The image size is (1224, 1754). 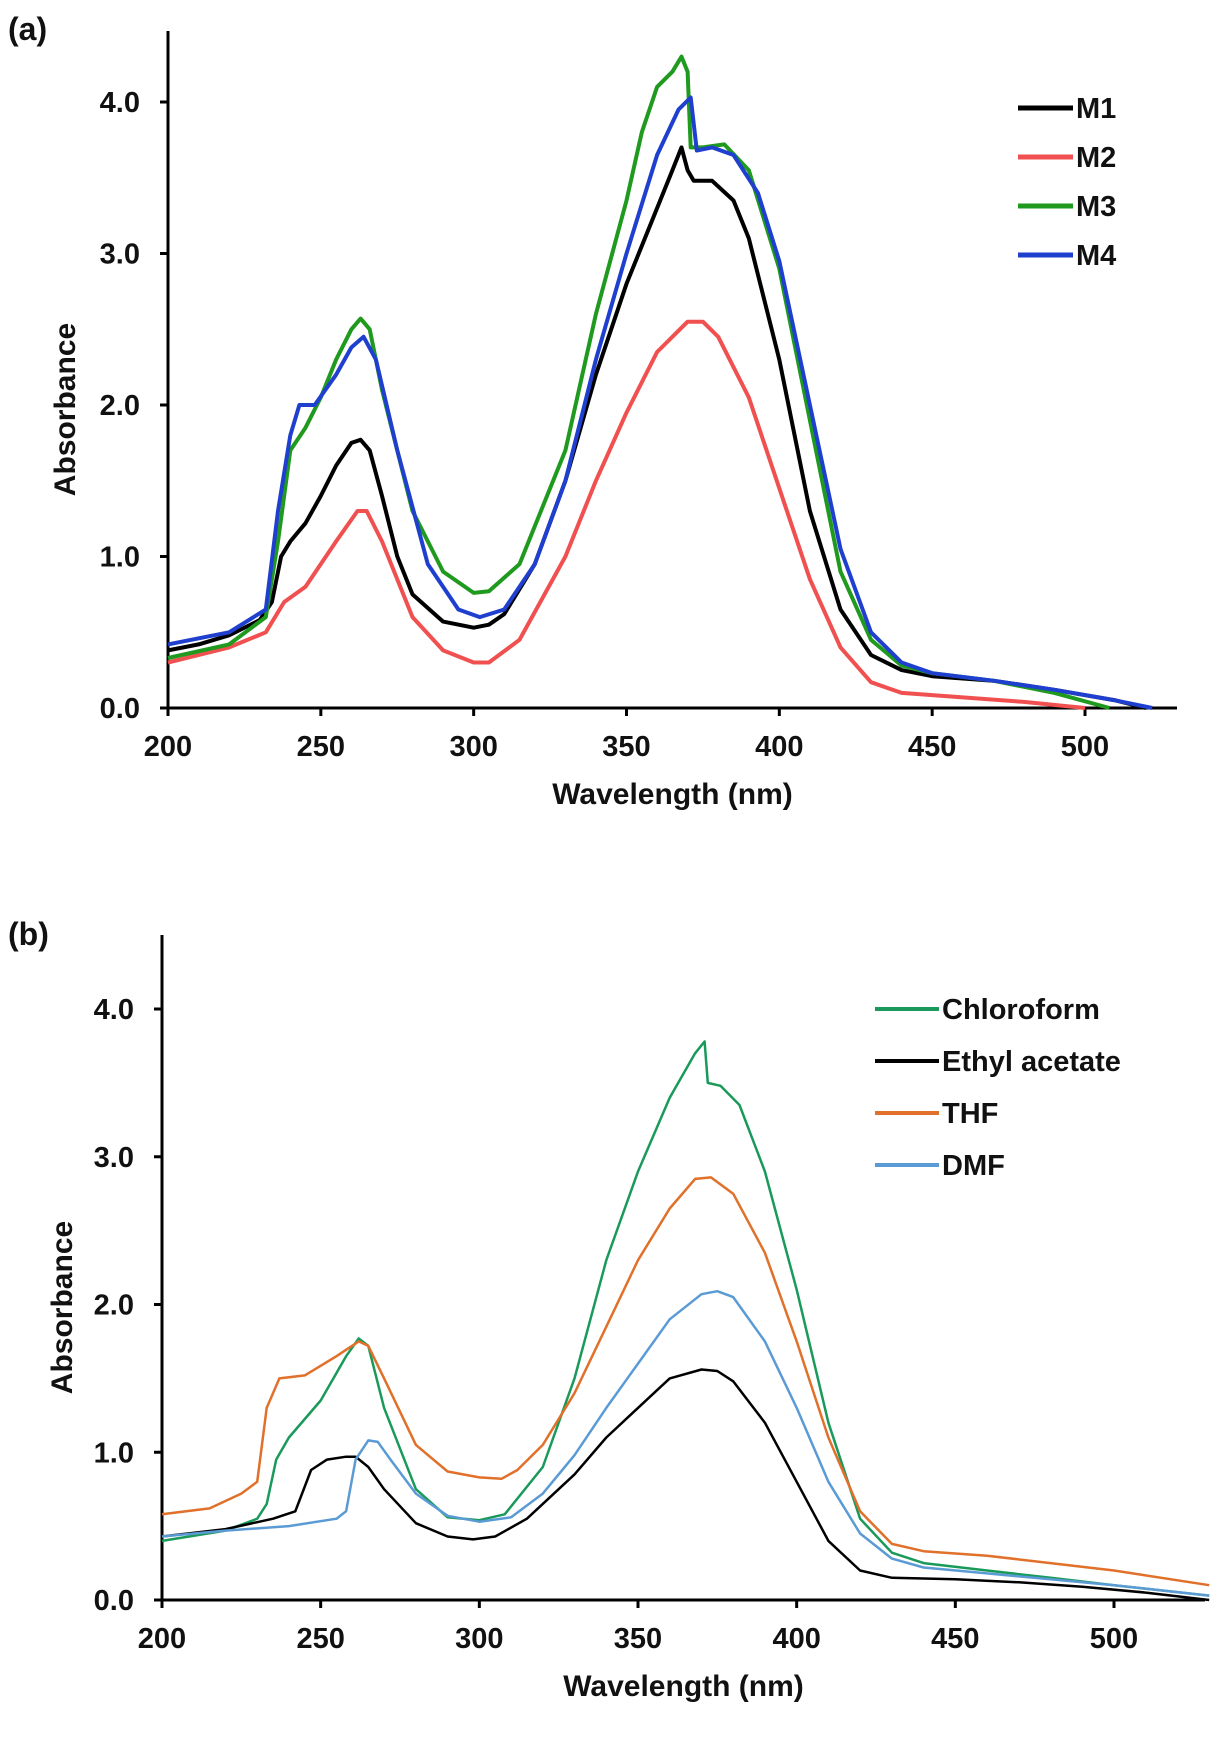 I want to click on series-line-ethyl-acetate, so click(x=685, y=1485).